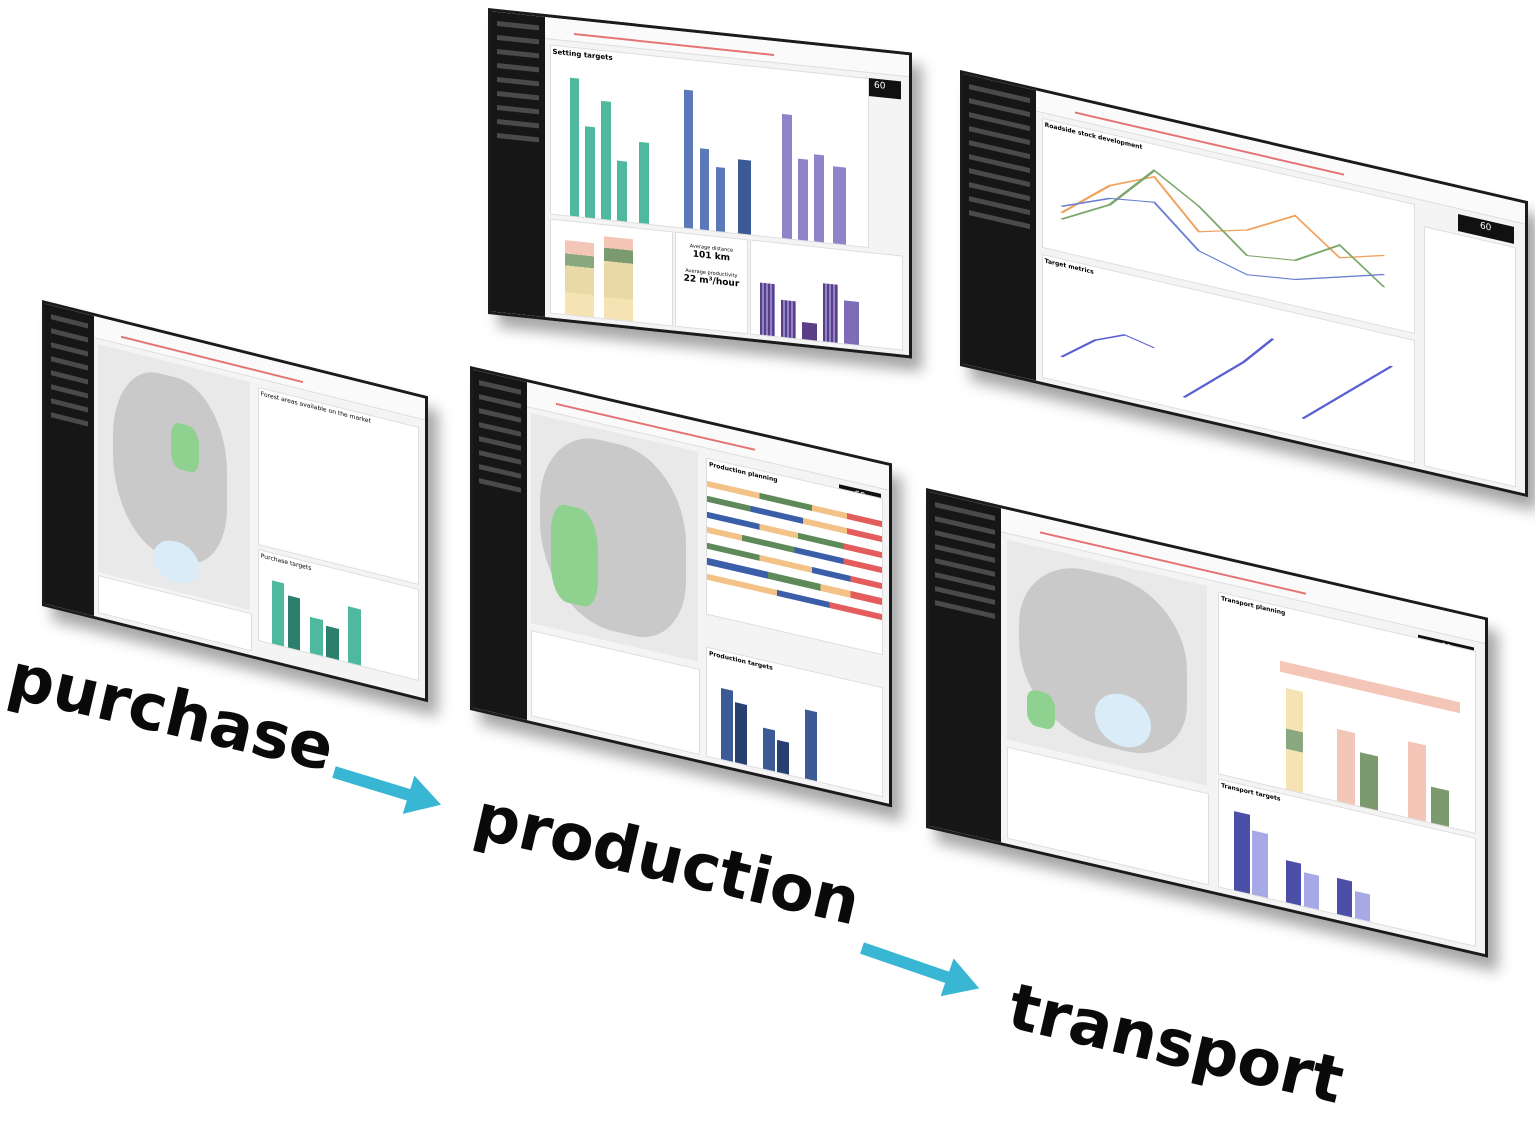  What do you see at coordinates (667, 860) in the screenshot?
I see `stage-label-production: production` at bounding box center [667, 860].